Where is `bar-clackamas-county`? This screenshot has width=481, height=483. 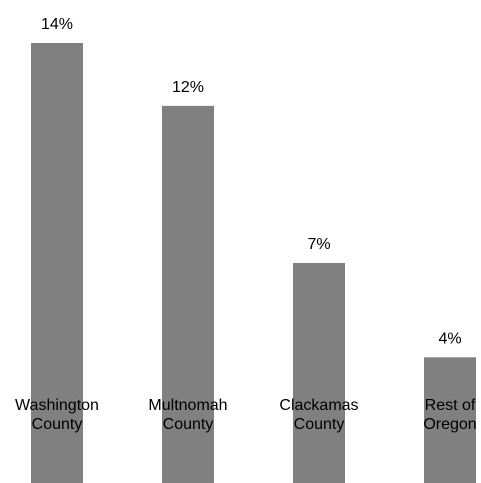 bar-clackamas-county is located at coordinates (319, 373).